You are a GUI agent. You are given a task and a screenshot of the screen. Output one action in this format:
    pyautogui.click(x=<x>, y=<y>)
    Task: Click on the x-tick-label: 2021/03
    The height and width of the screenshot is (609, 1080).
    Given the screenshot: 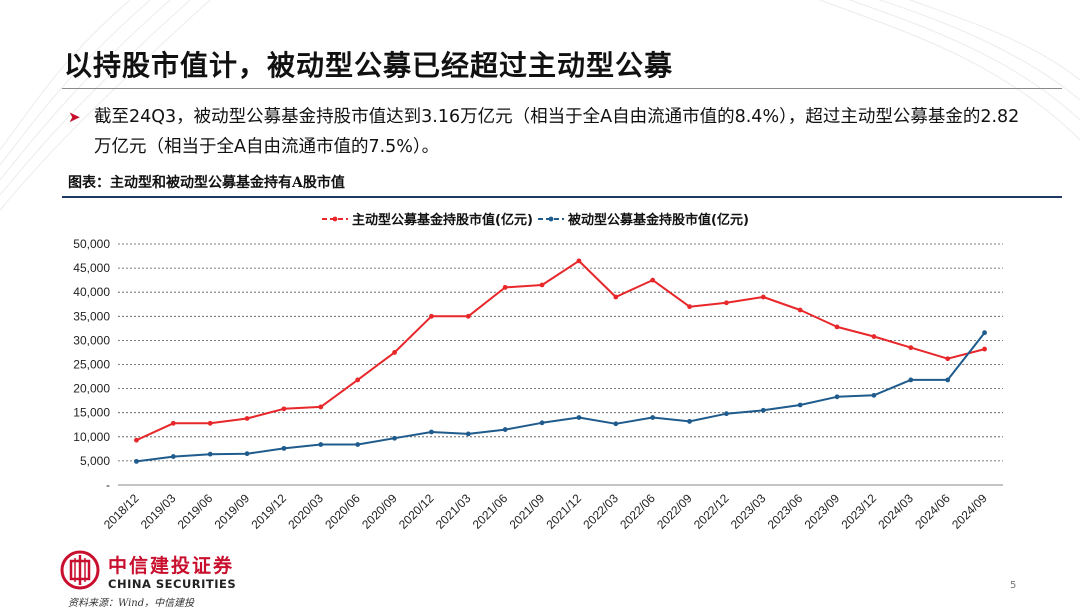 What is the action you would take?
    pyautogui.click(x=453, y=511)
    